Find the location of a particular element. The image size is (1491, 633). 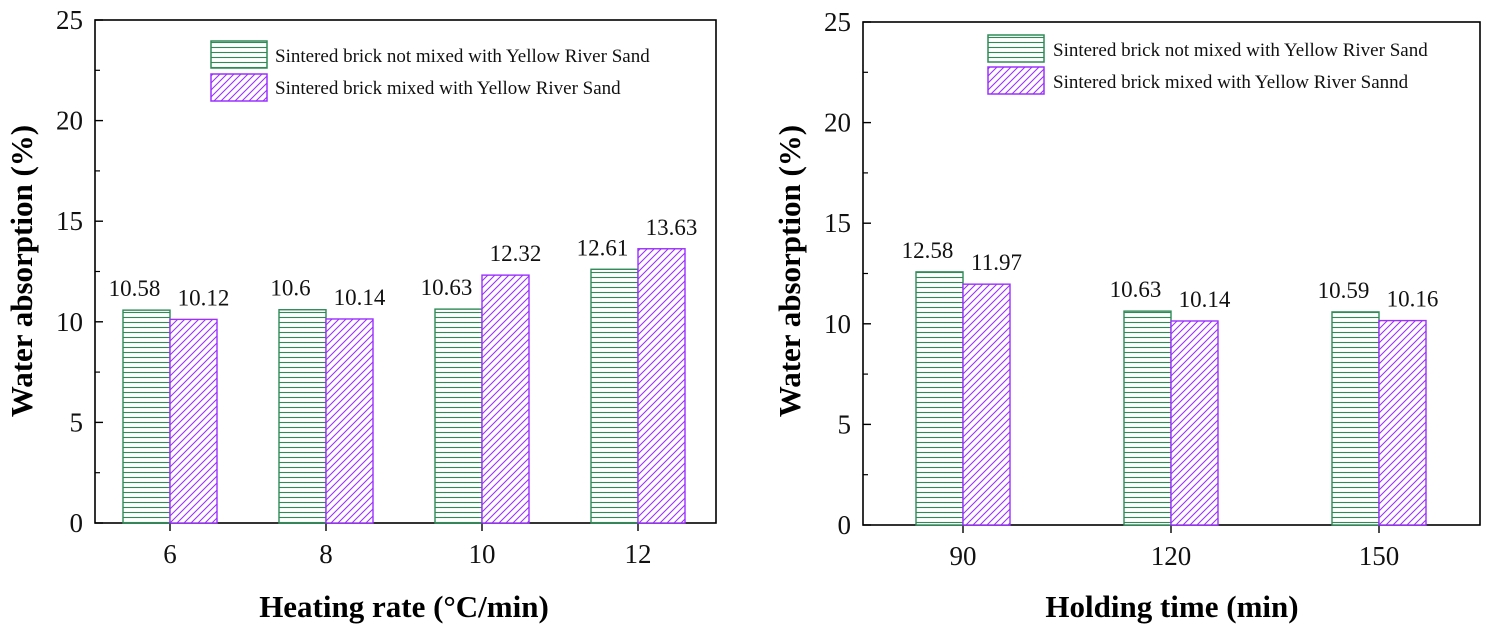

chart-holding-time-y-title-group: Water absorption (%) is located at coordinates (789, 271).